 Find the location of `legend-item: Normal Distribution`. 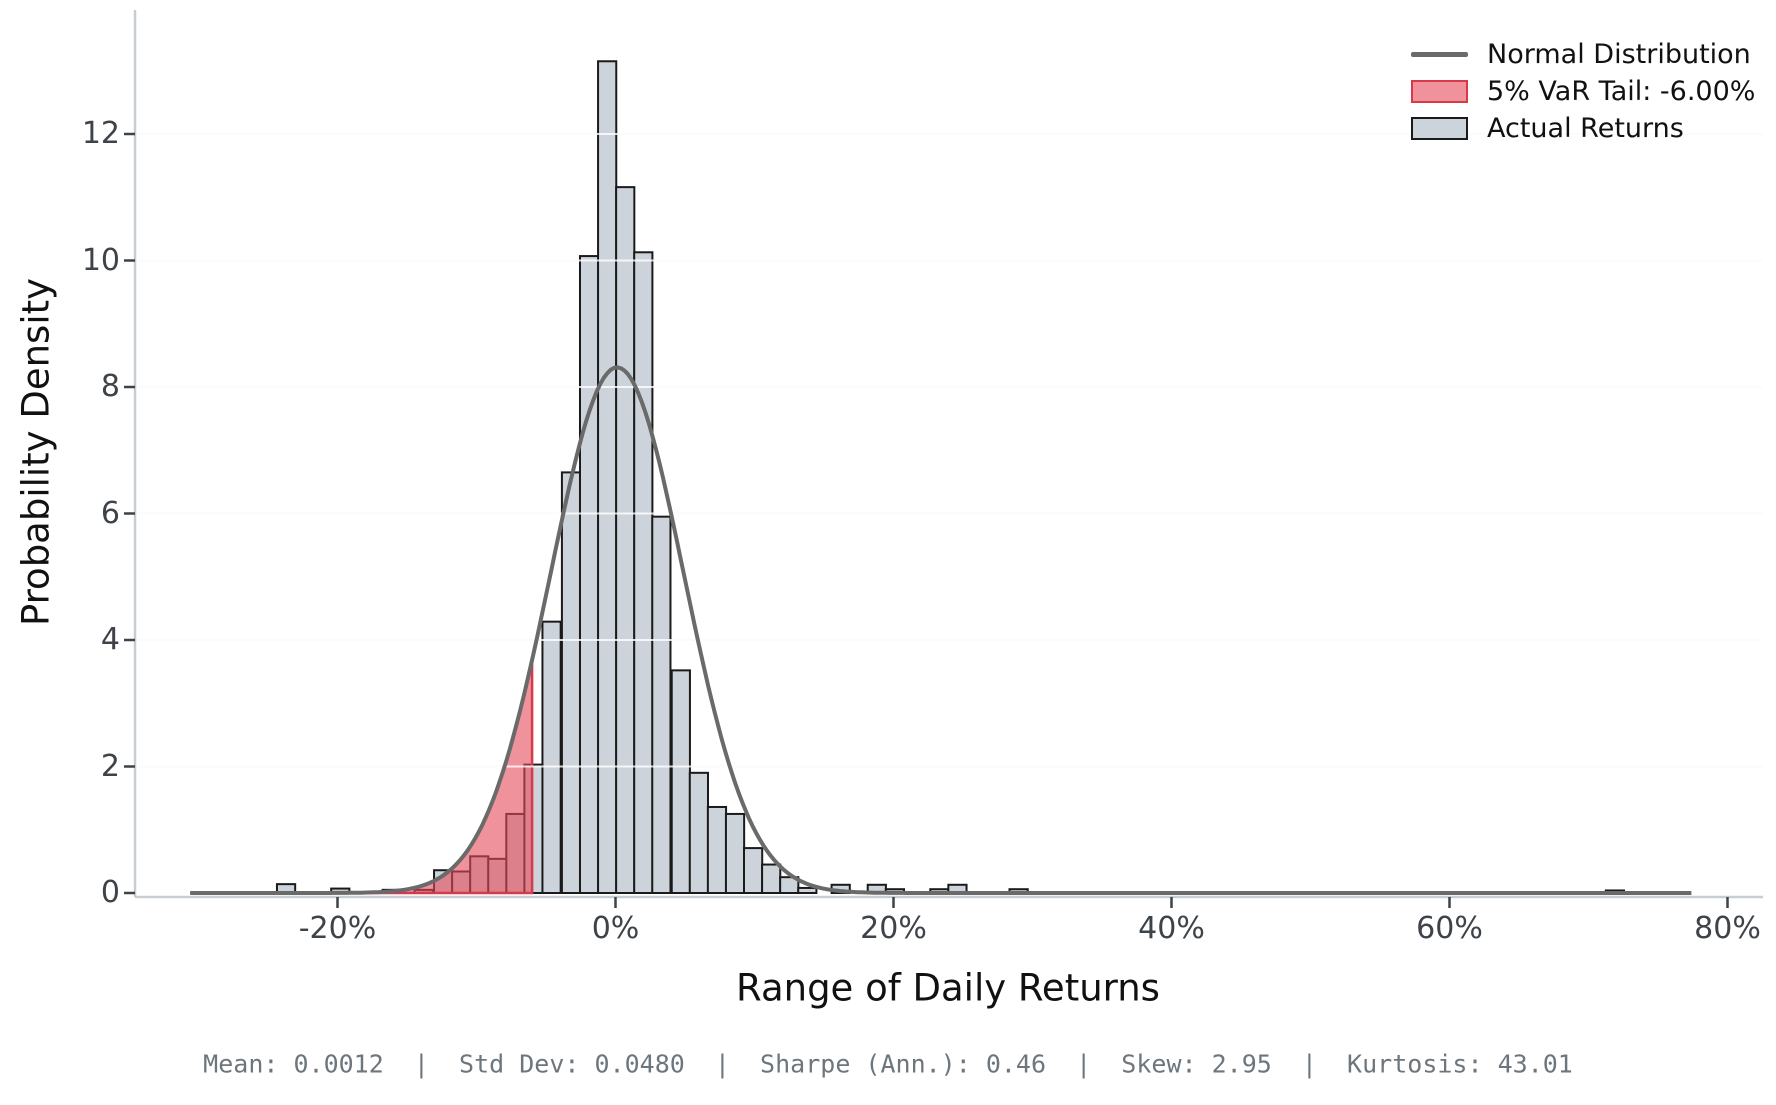

legend-item: Normal Distribution is located at coordinates (1581, 54).